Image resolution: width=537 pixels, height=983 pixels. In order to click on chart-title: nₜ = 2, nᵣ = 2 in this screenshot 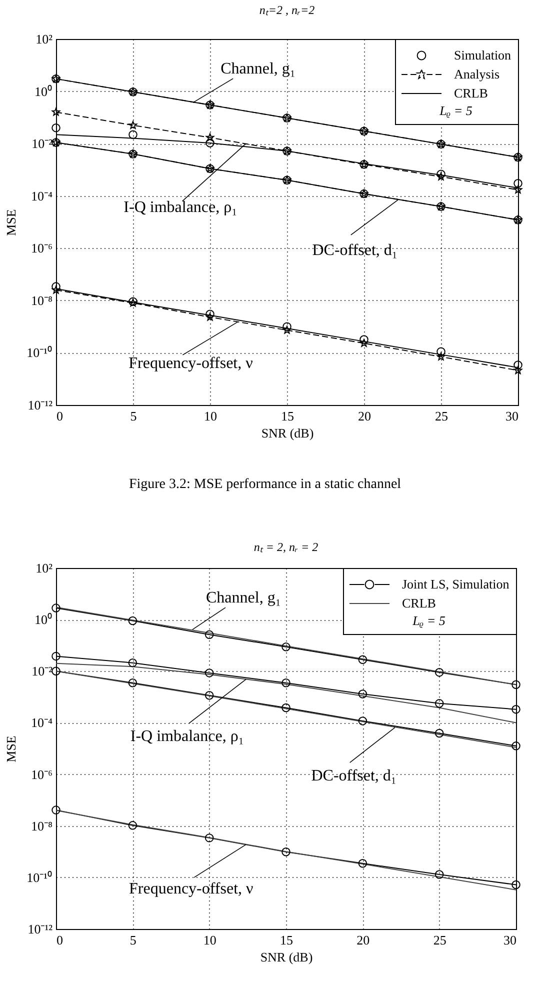, I will do `click(286, 547)`.